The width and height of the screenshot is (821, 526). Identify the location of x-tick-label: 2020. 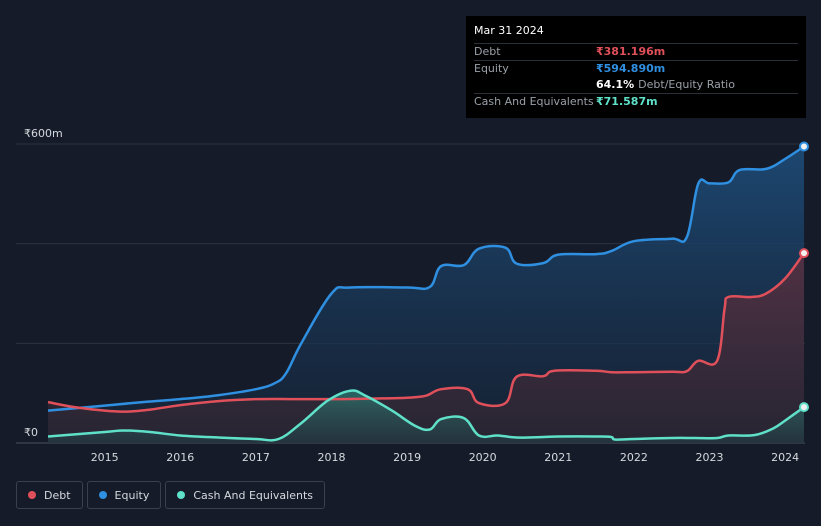
(482, 457).